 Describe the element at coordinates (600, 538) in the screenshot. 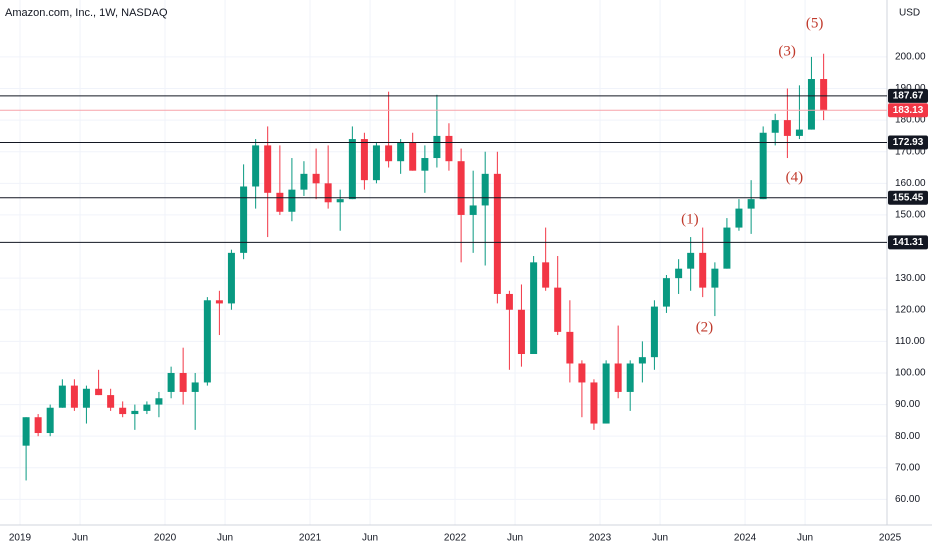

I see `x-tick-label: 2023` at that location.